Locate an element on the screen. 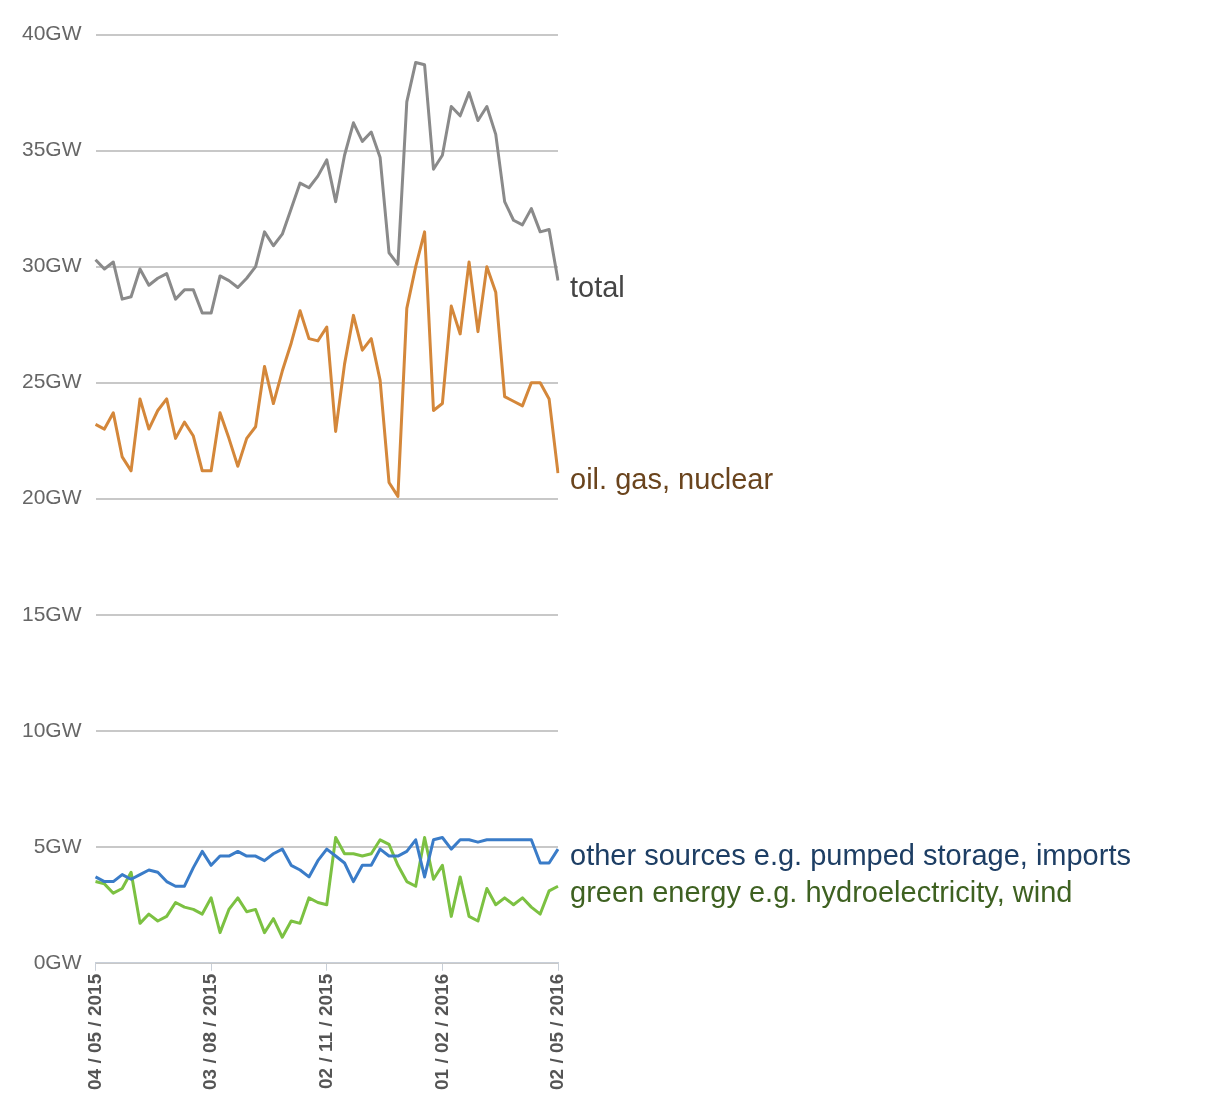 The height and width of the screenshot is (1097, 1206). series-label: oil. gas, nuclear is located at coordinates (672, 479).